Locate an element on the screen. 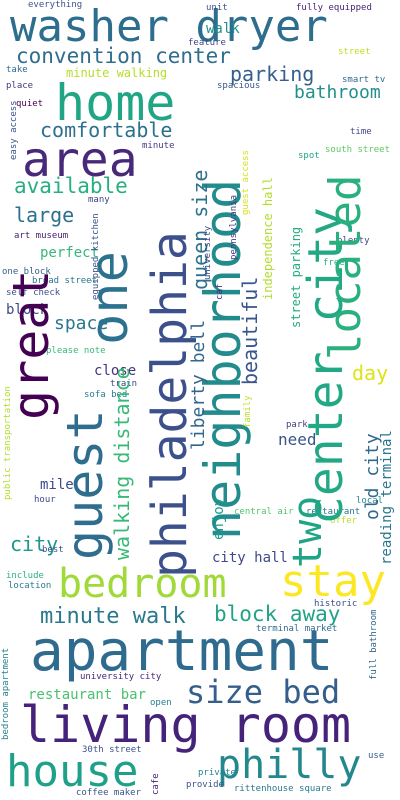 This screenshot has width=400, height=800. word: bedroom apartment is located at coordinates (6, 693).